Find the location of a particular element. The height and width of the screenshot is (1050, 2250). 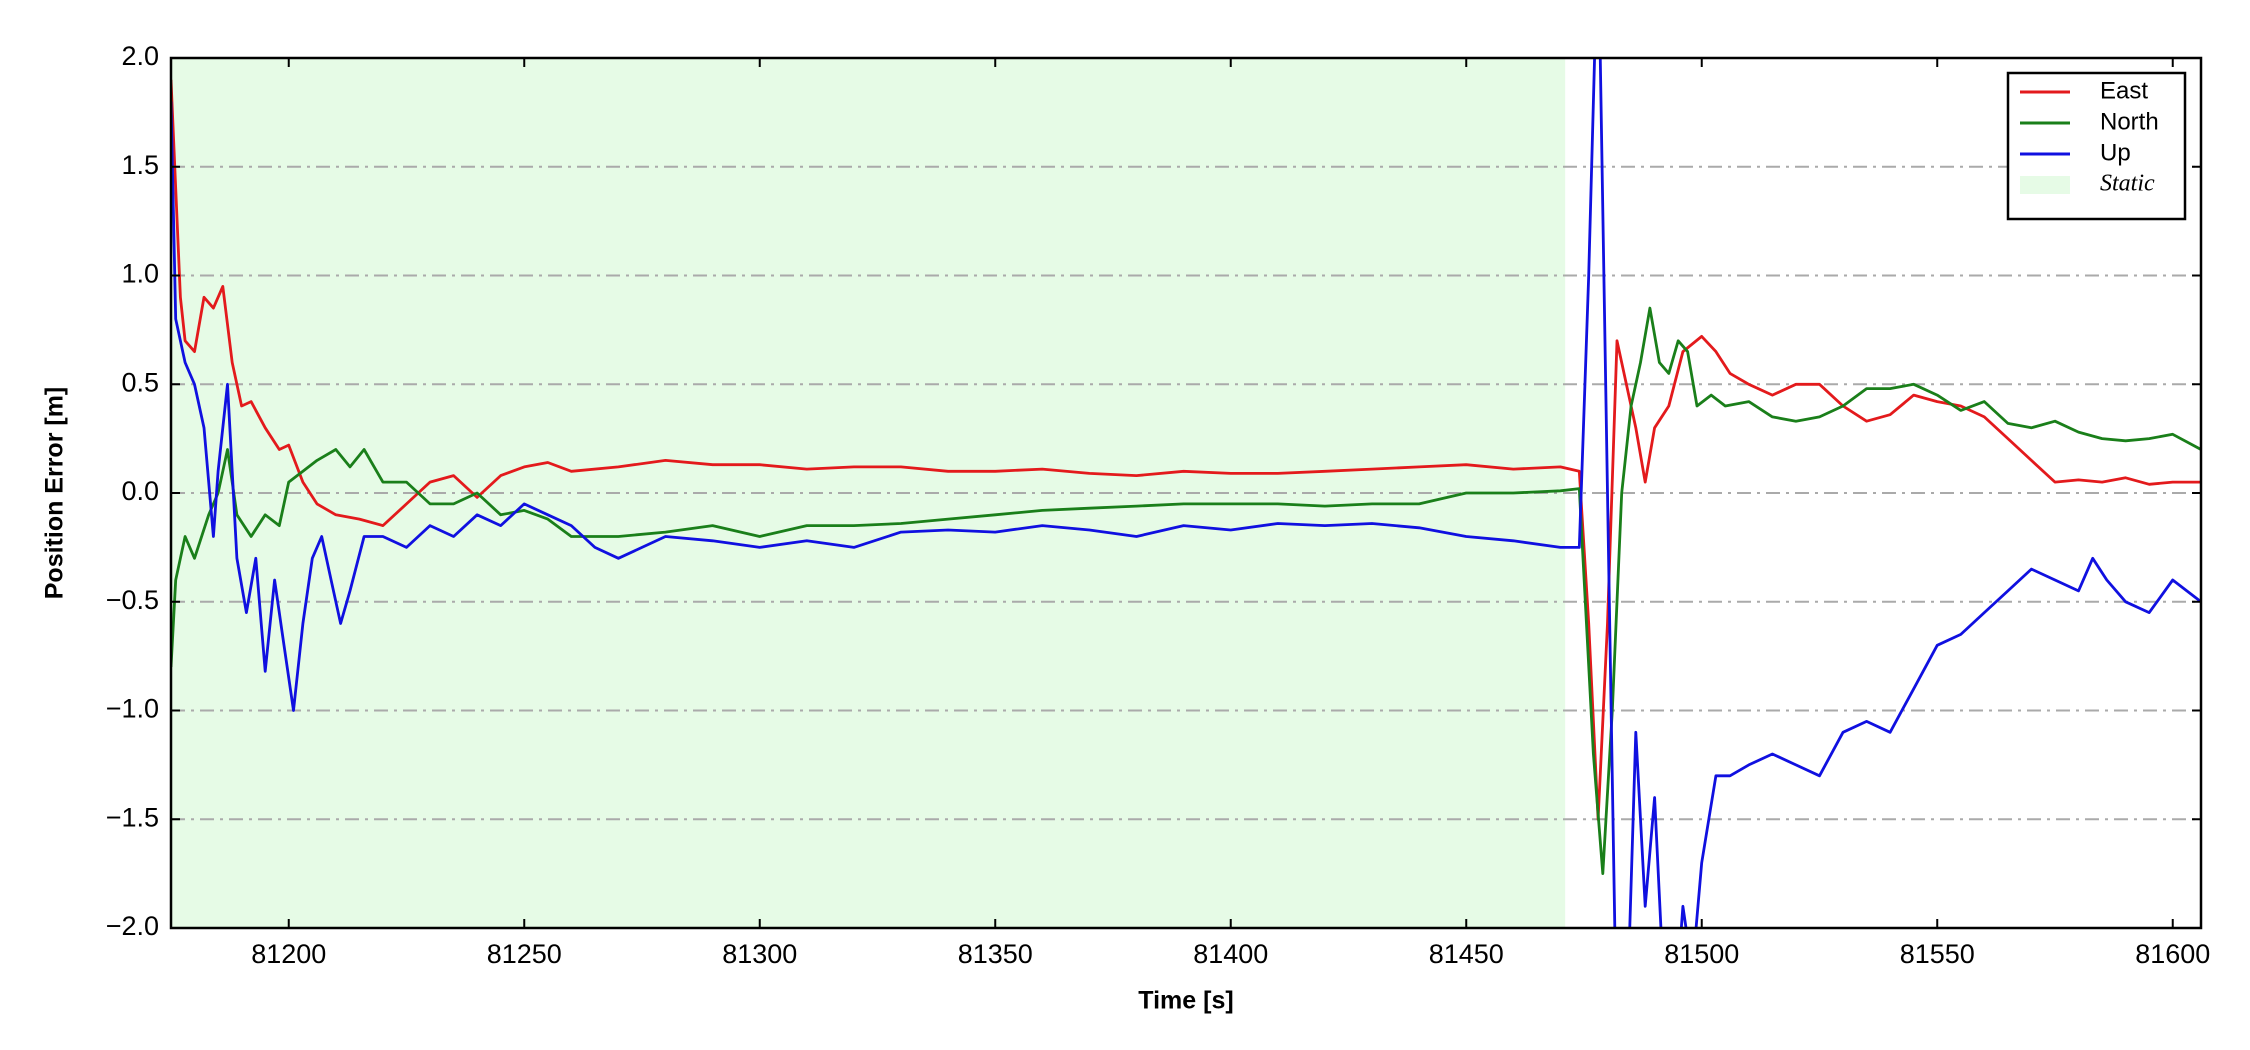

x-tick-label: 81450 is located at coordinates (1466, 954).